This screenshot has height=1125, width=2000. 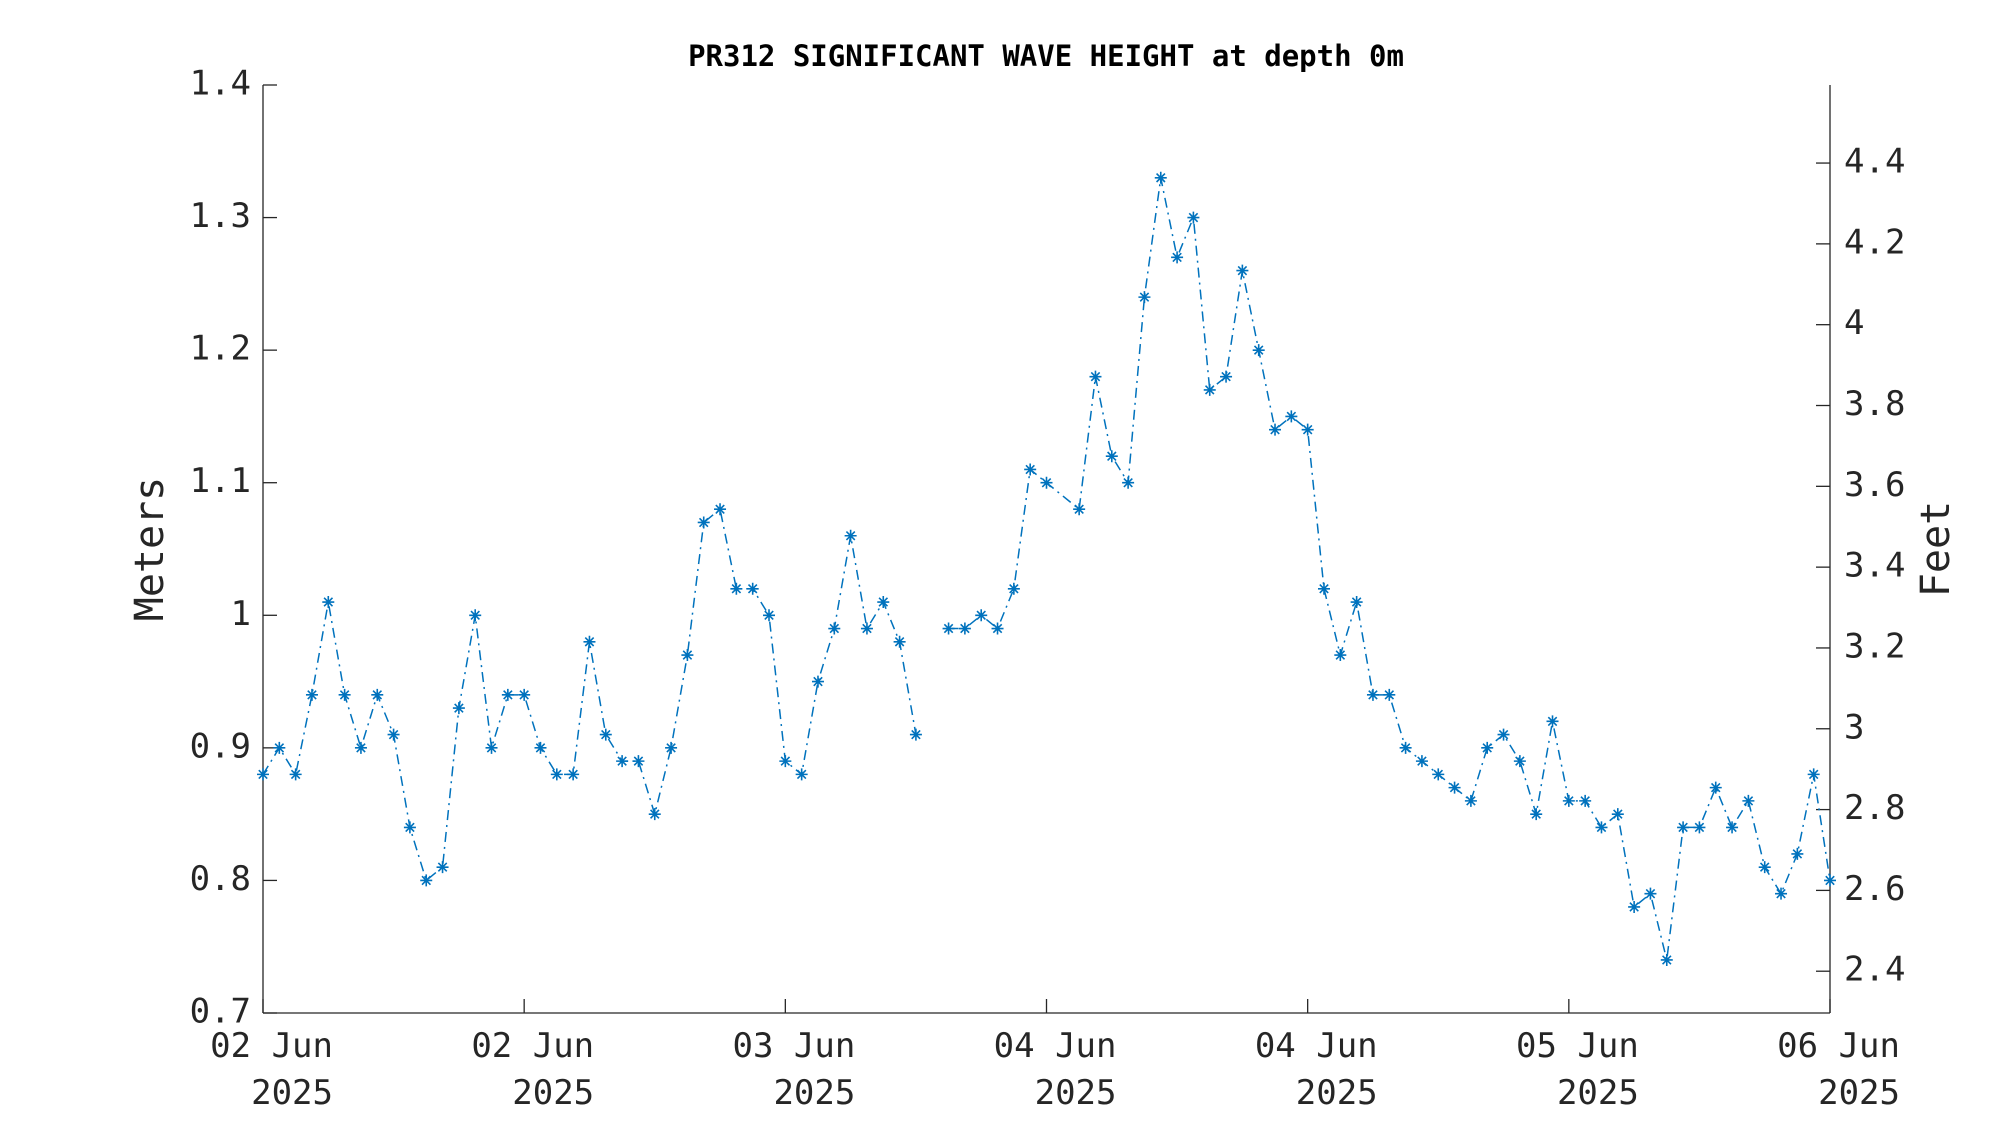 What do you see at coordinates (220, 746) in the screenshot?
I see `y-tick-label: 0.9` at bounding box center [220, 746].